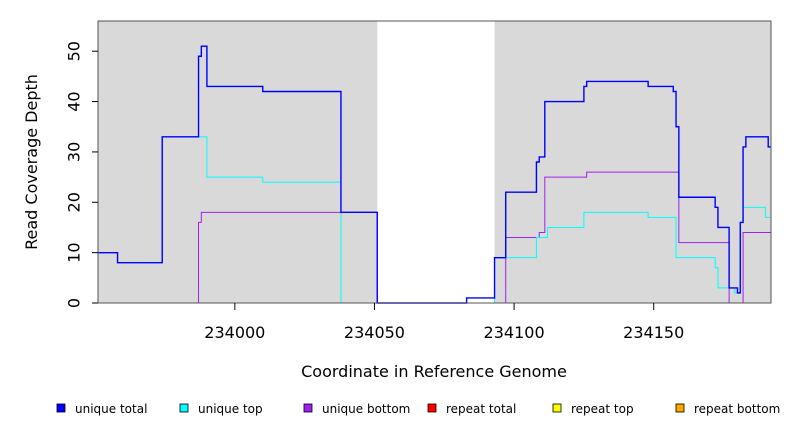 Image resolution: width=792 pixels, height=432 pixels. I want to click on y-tick-label: 0, so click(74, 303).